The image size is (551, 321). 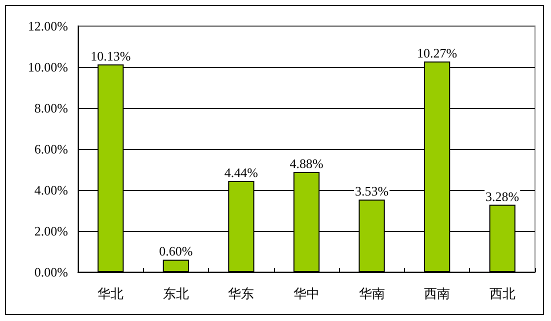 I want to click on data-label: 3.28%, so click(x=503, y=196).